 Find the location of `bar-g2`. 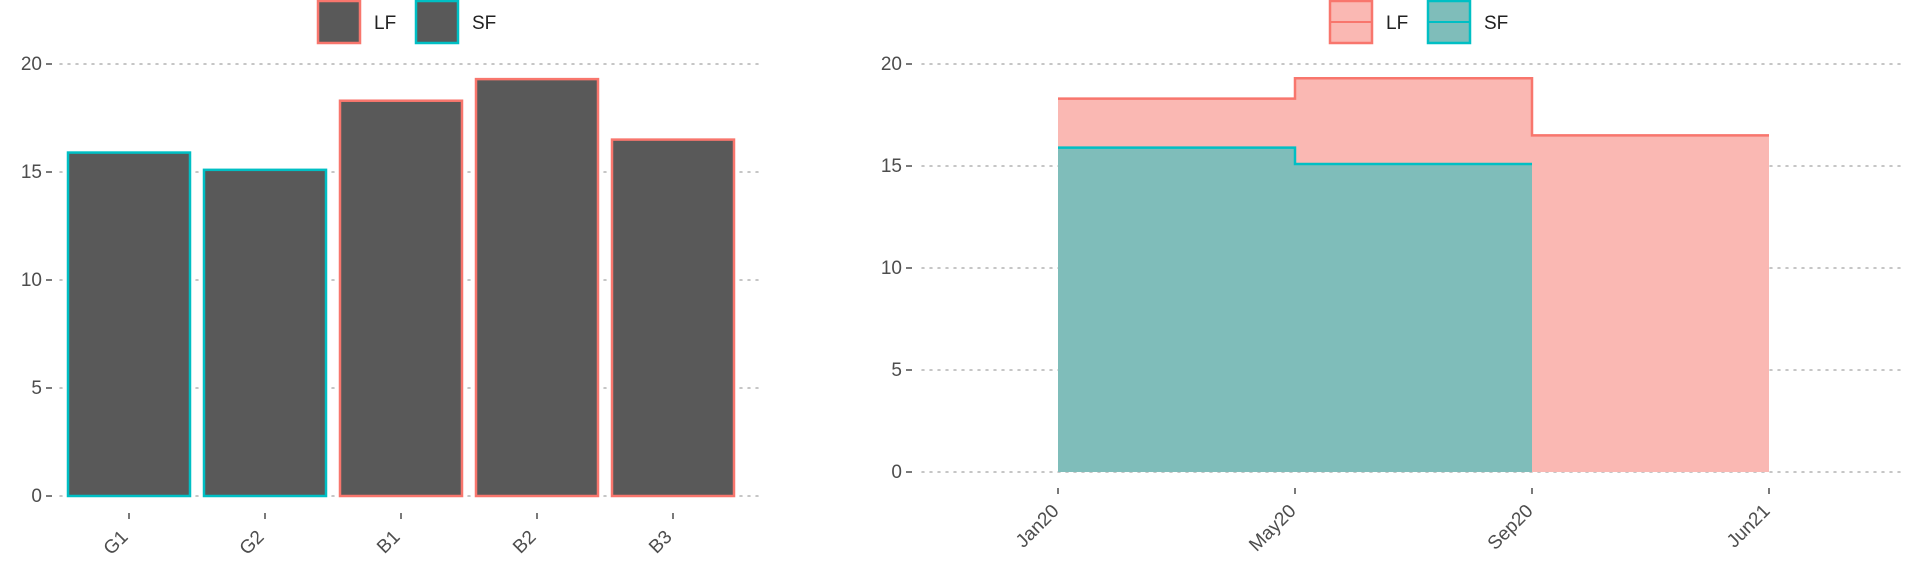

bar-g2 is located at coordinates (265, 333).